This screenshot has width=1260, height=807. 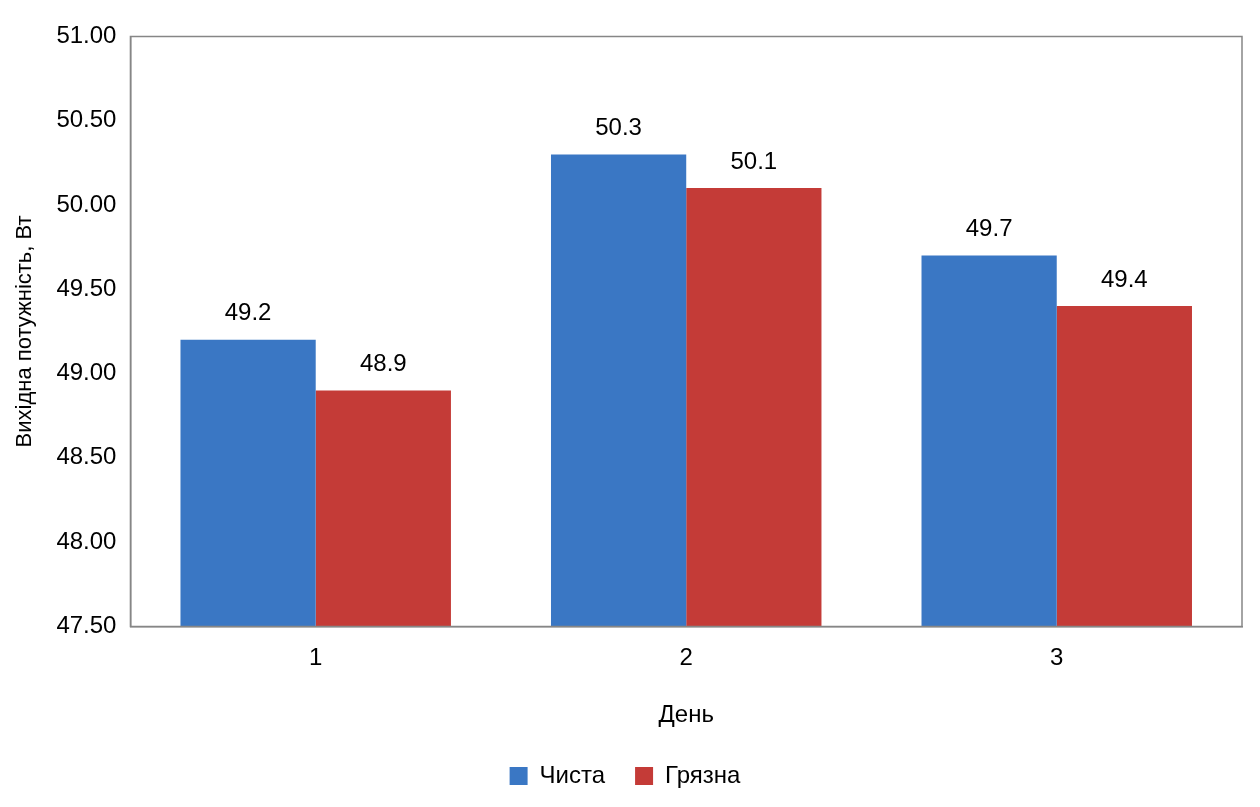 What do you see at coordinates (686, 657) in the screenshot?
I see `x-tick-label: 2` at bounding box center [686, 657].